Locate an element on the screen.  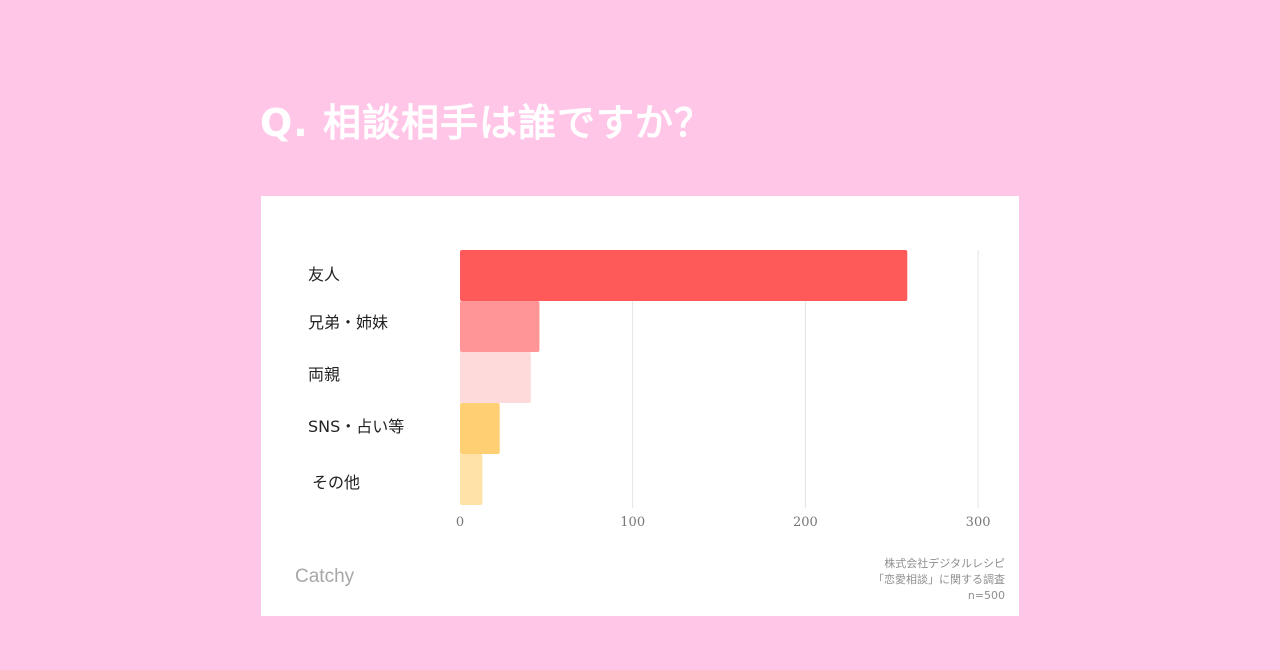
tick-label-0: 0 is located at coordinates (460, 522).